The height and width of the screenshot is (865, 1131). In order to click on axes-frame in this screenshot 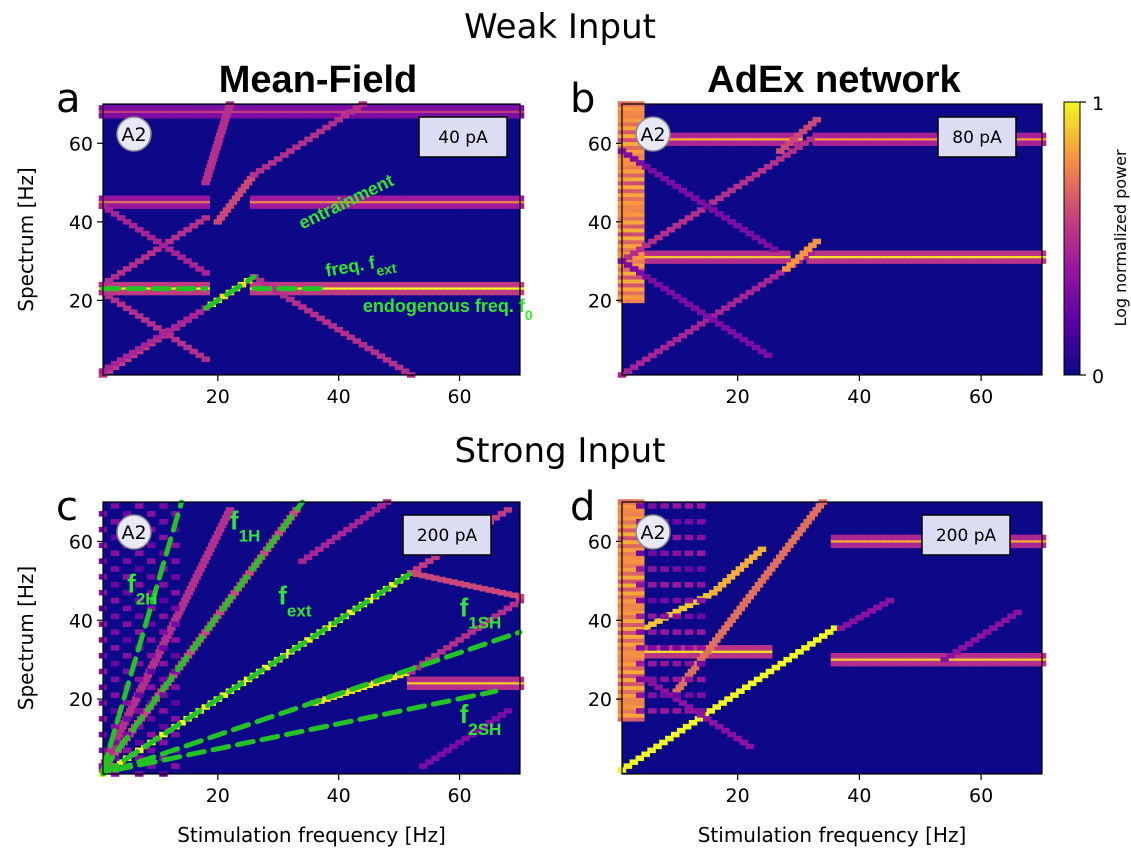, I will do `click(832, 239)`.